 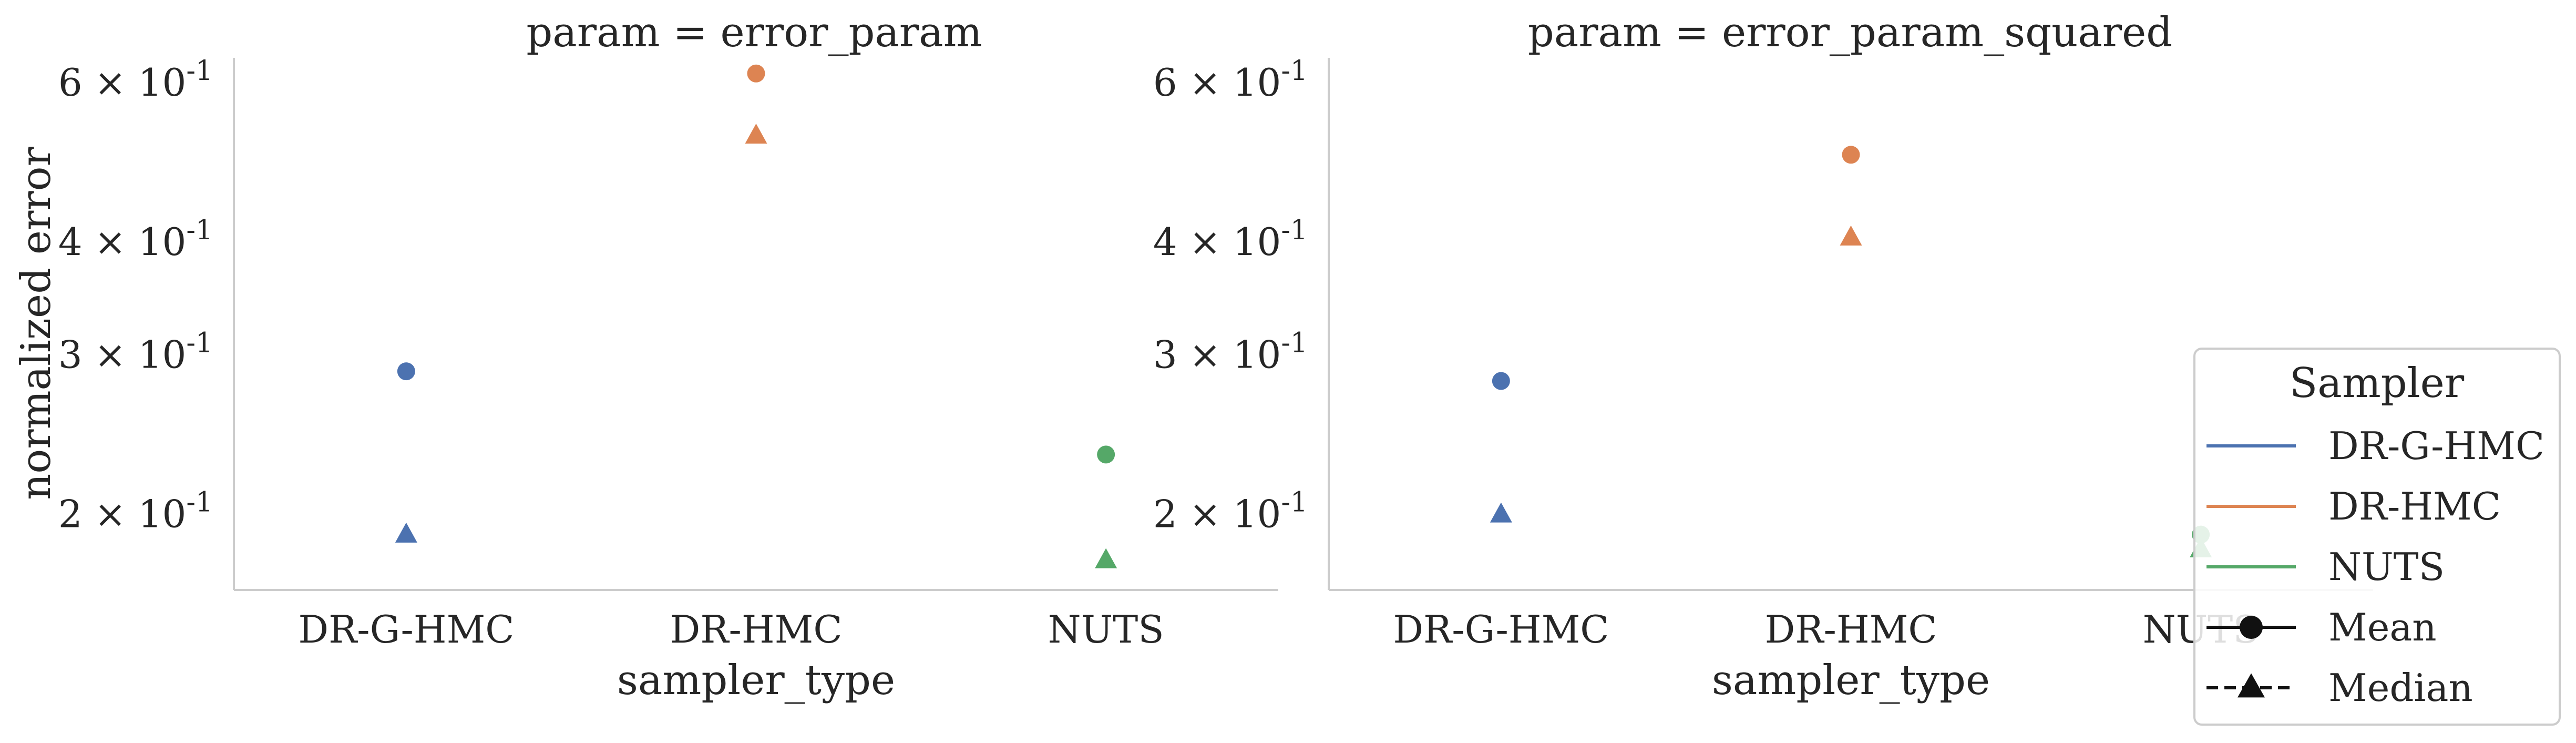 I want to click on legend-item: DR-HMC, so click(x=2353, y=506).